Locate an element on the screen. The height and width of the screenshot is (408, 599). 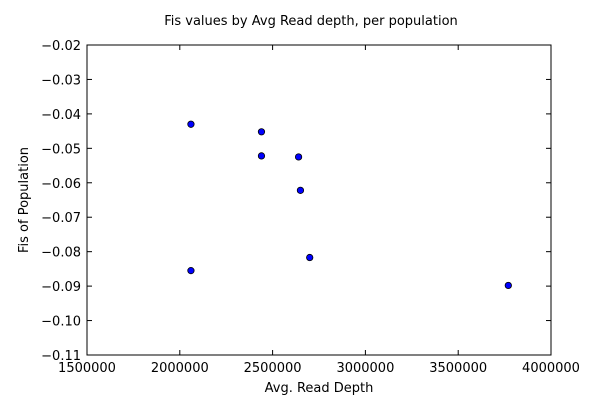
y-tick-label: −0.05 is located at coordinates (61, 149).